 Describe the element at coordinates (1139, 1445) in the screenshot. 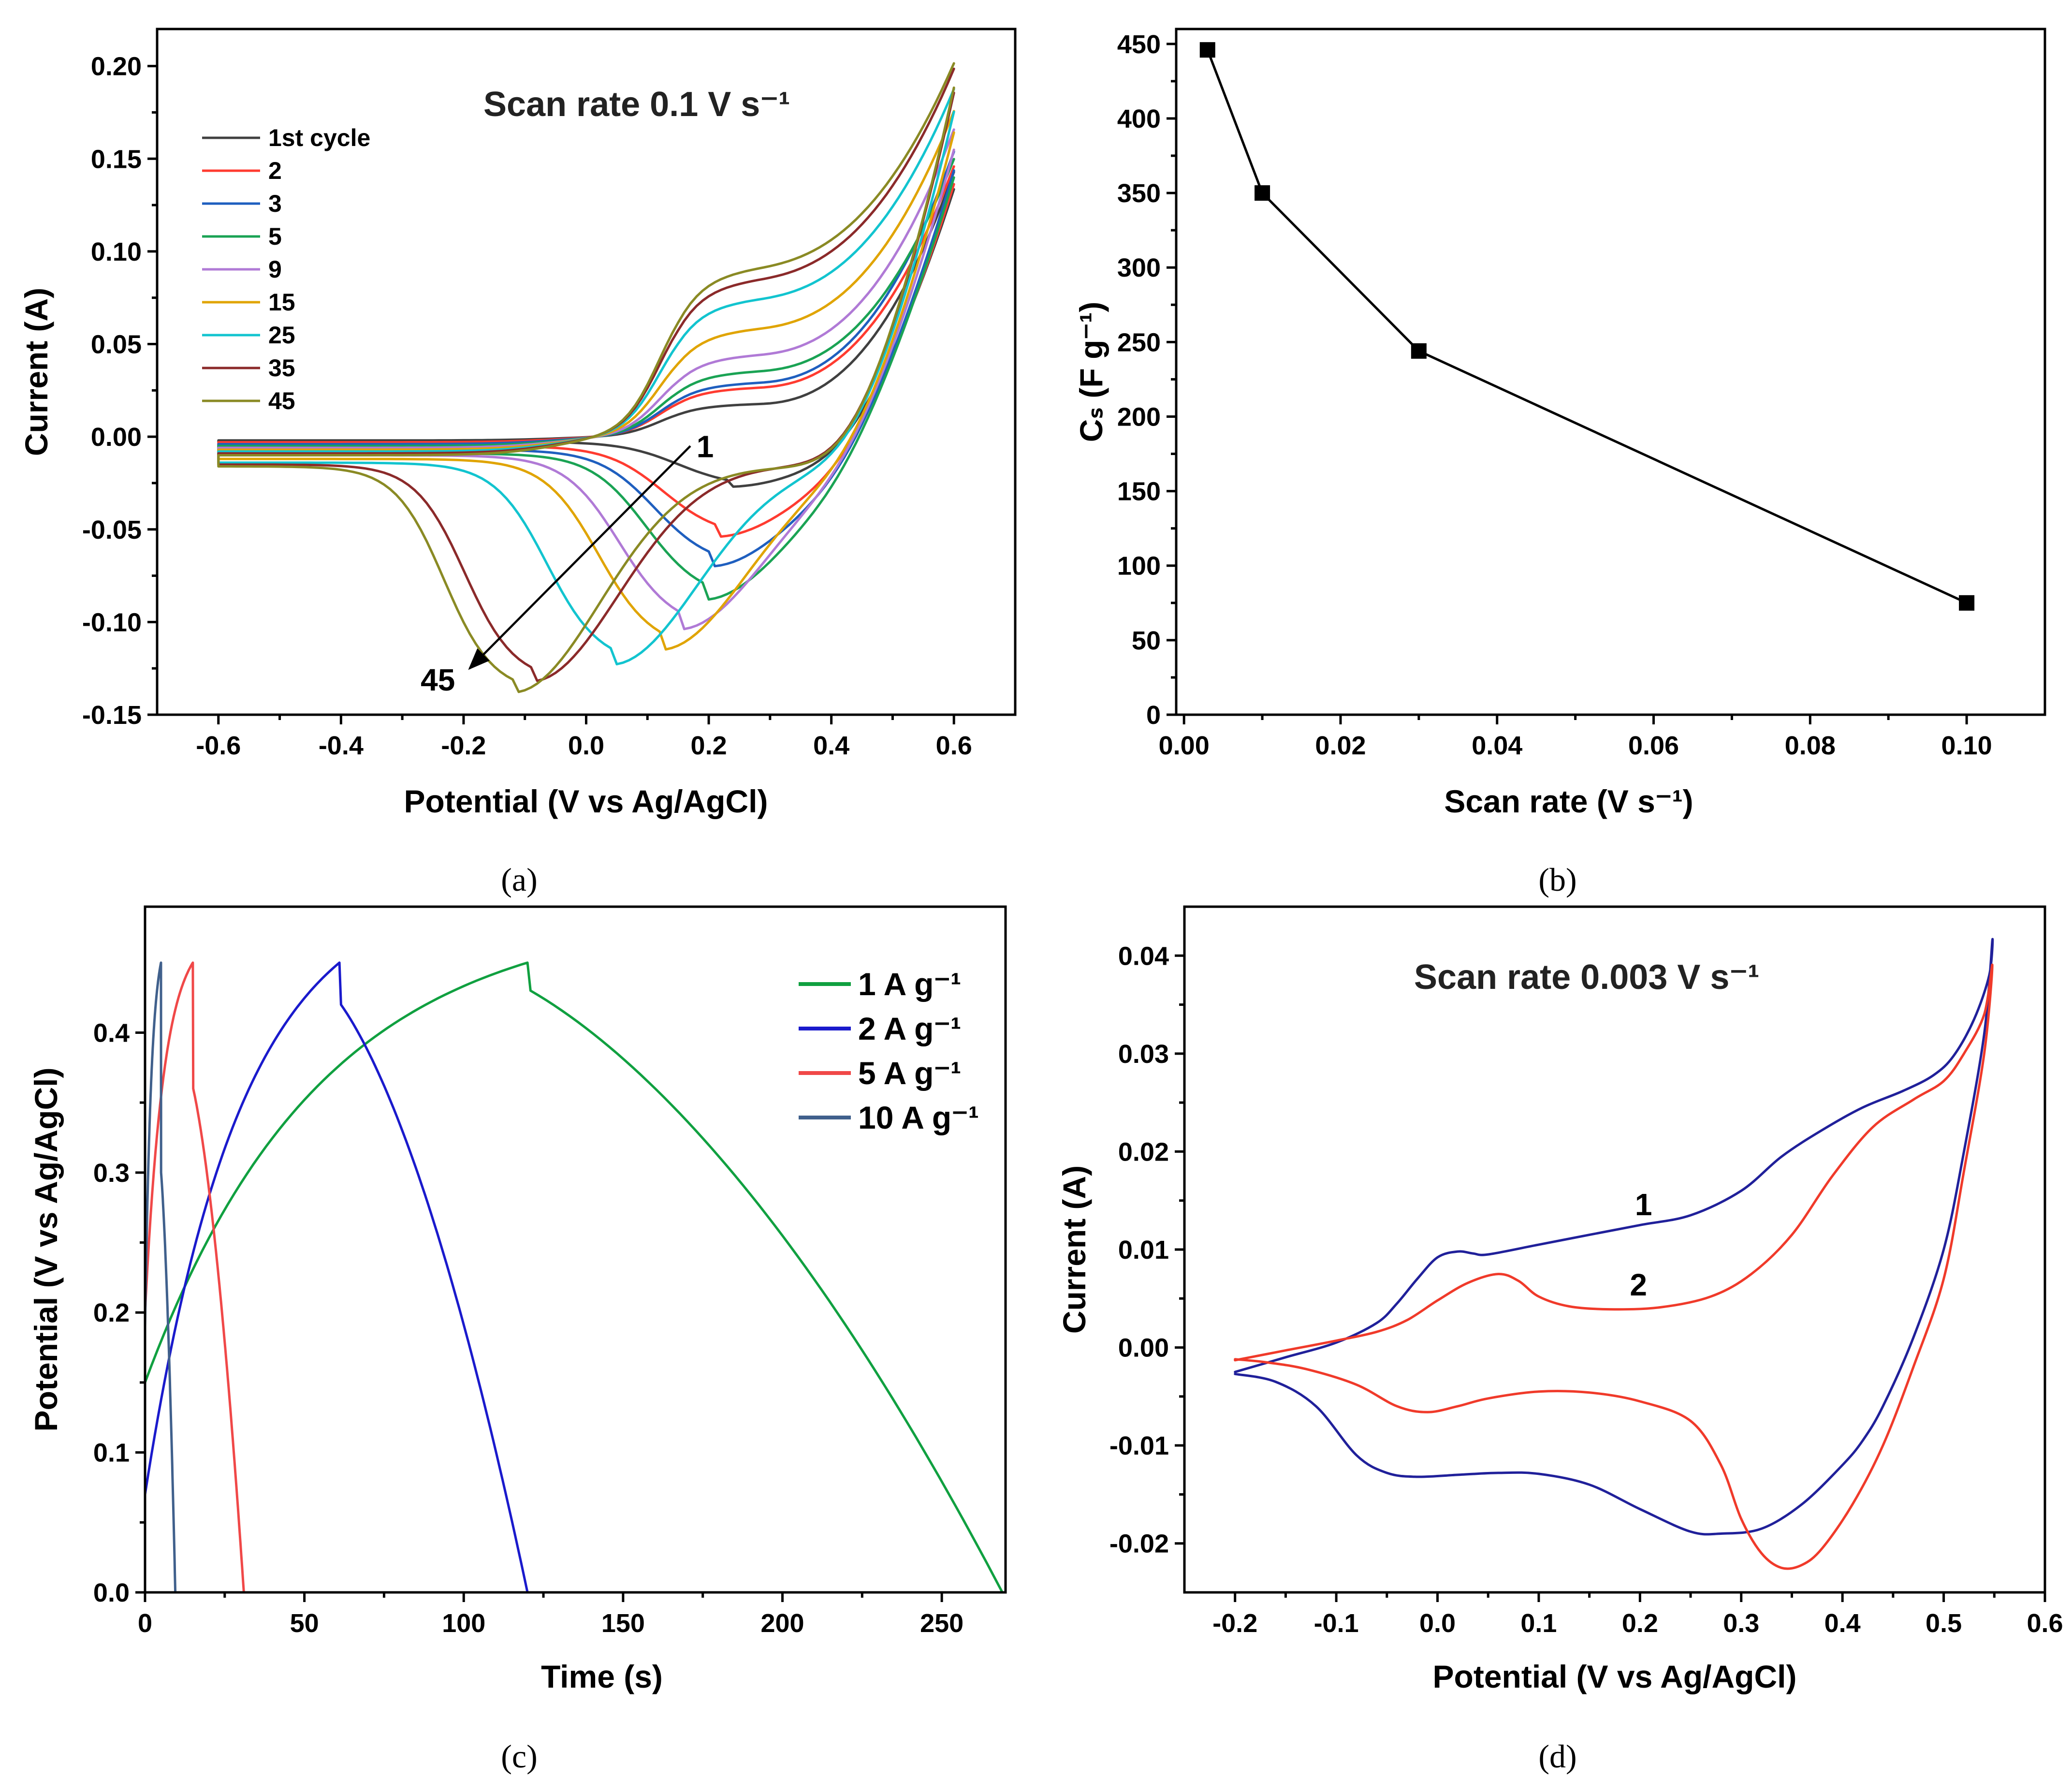

I see `panel-d-y-tick-label: -0.01` at that location.